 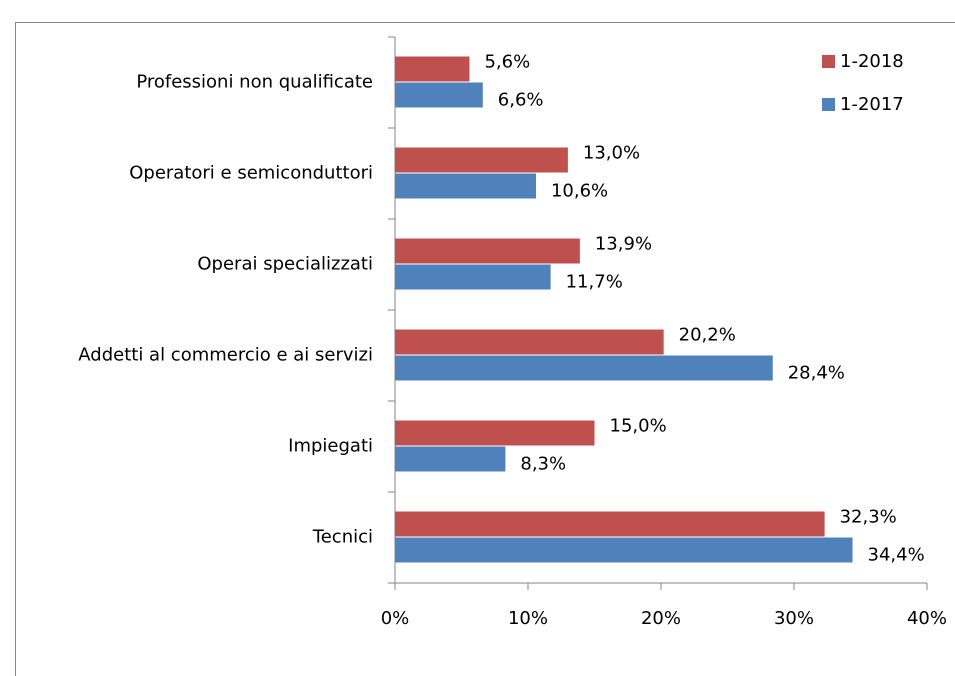 I want to click on value-label: 32,3%, so click(x=868, y=517).